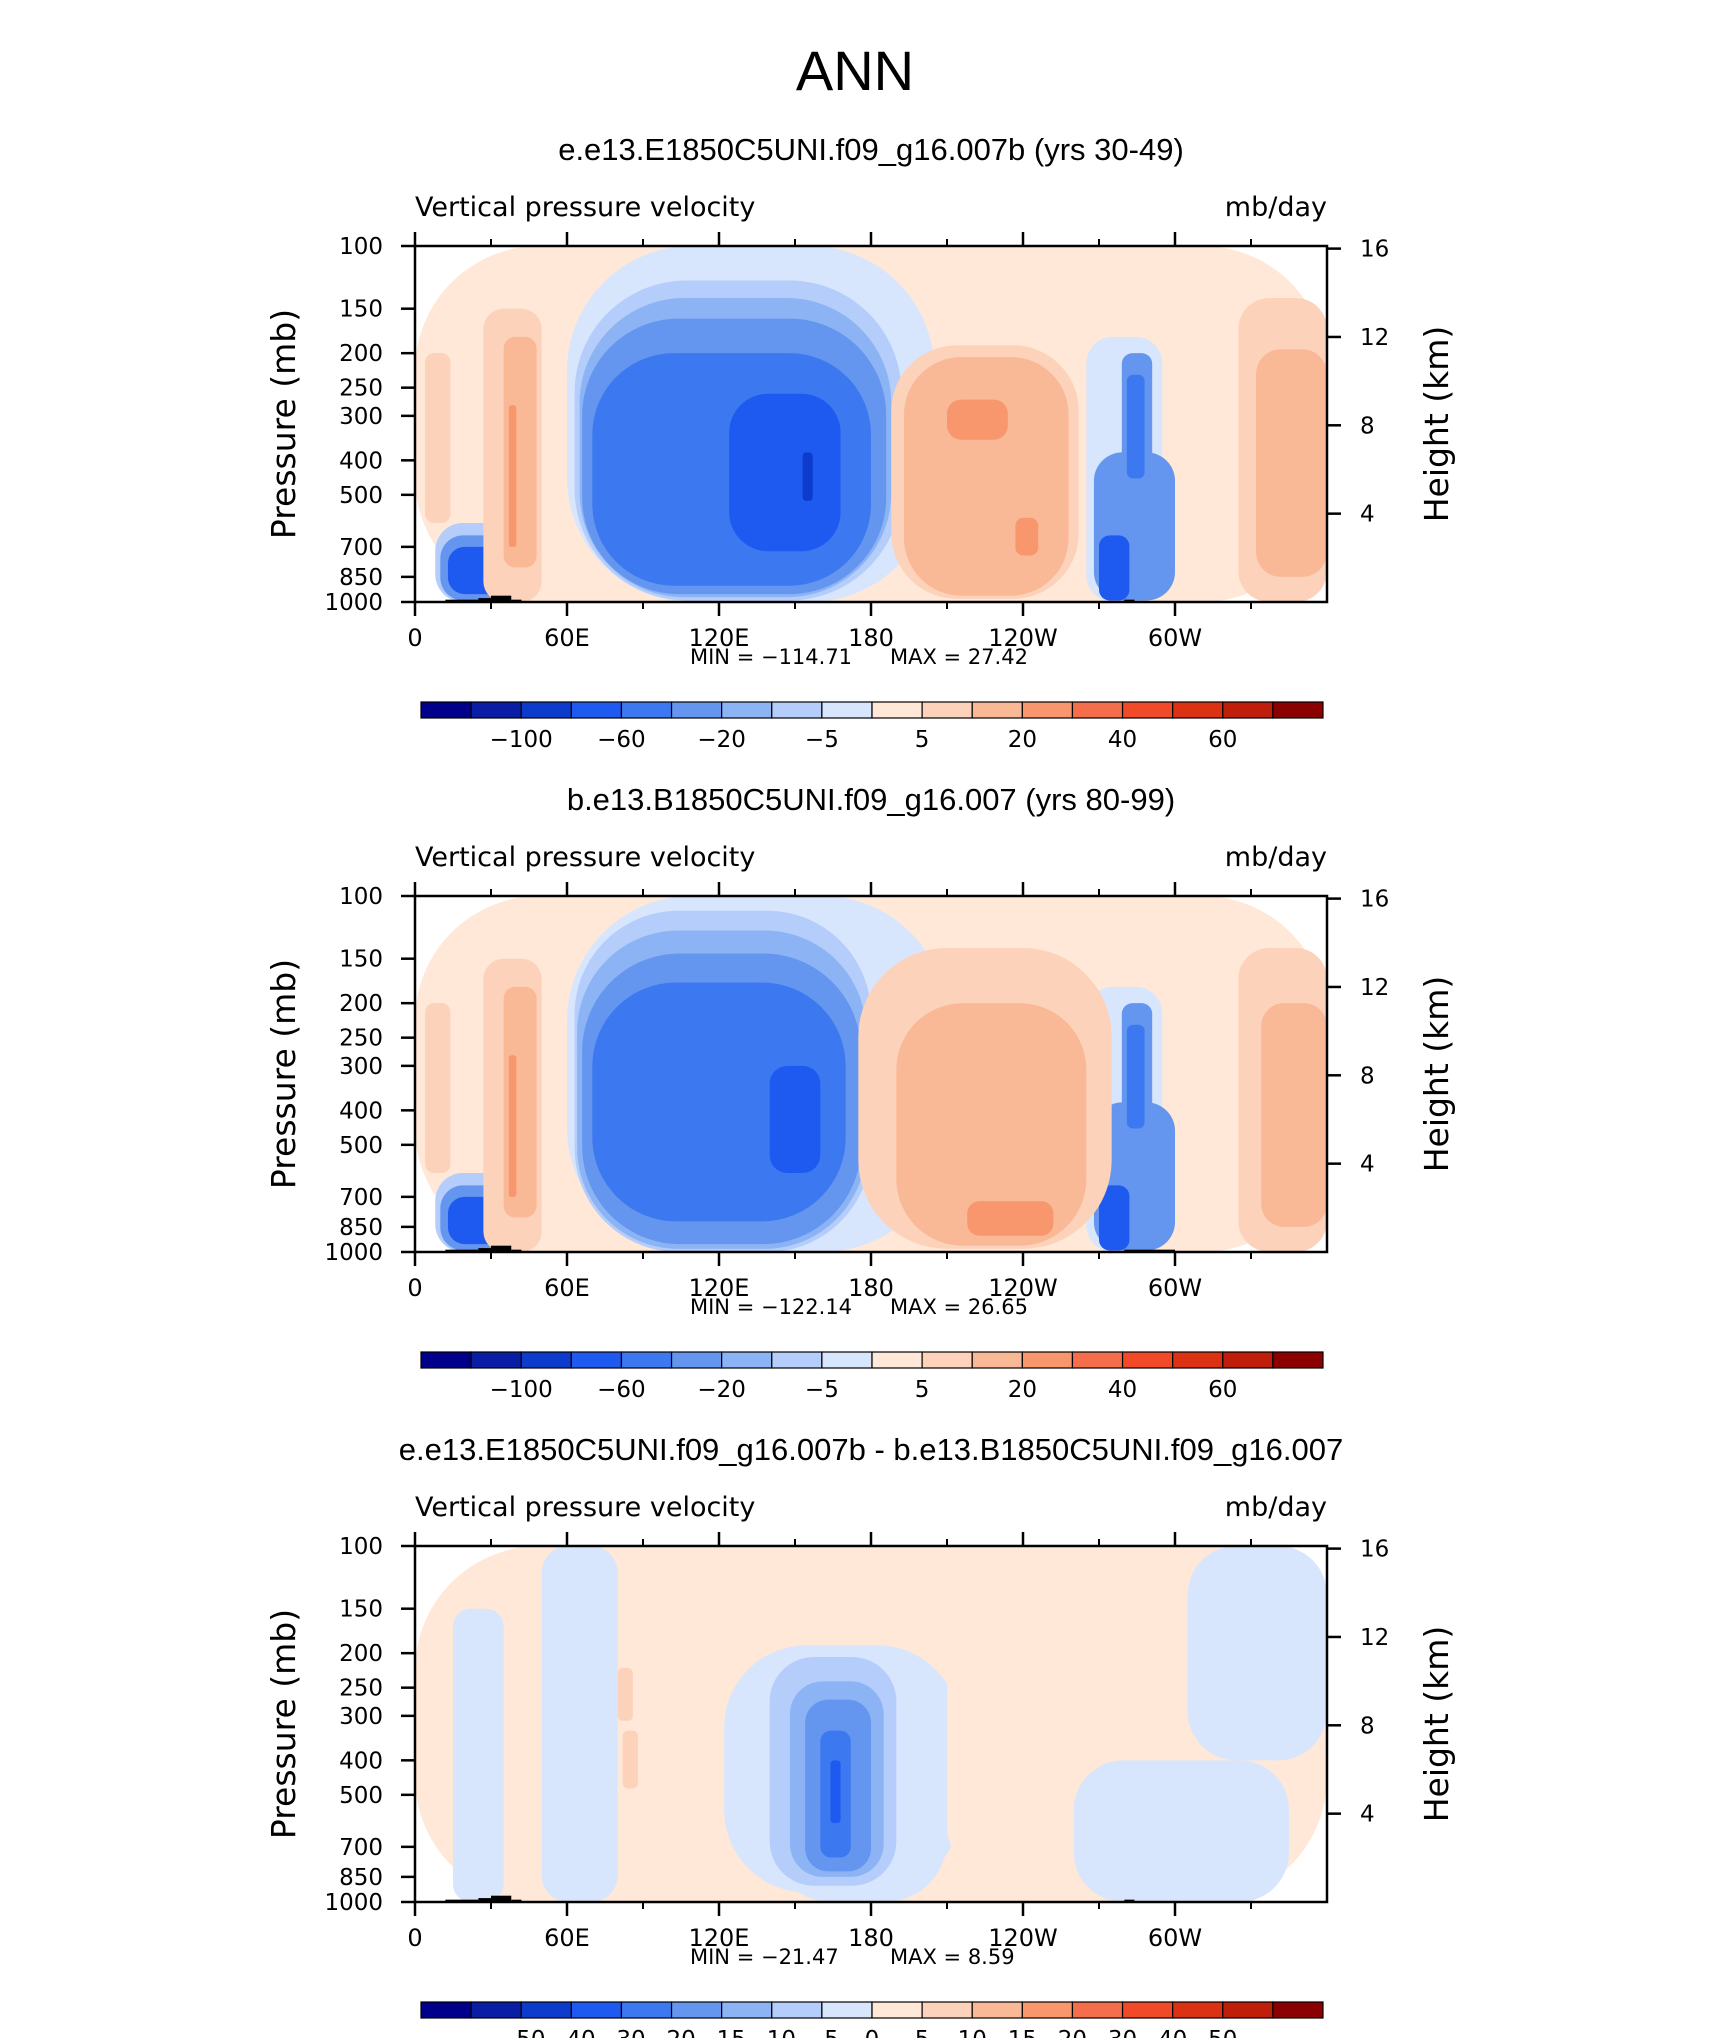  Describe the element at coordinates (1436, 1074) in the screenshot. I see `y-axis-label-right: Height (km)` at that location.